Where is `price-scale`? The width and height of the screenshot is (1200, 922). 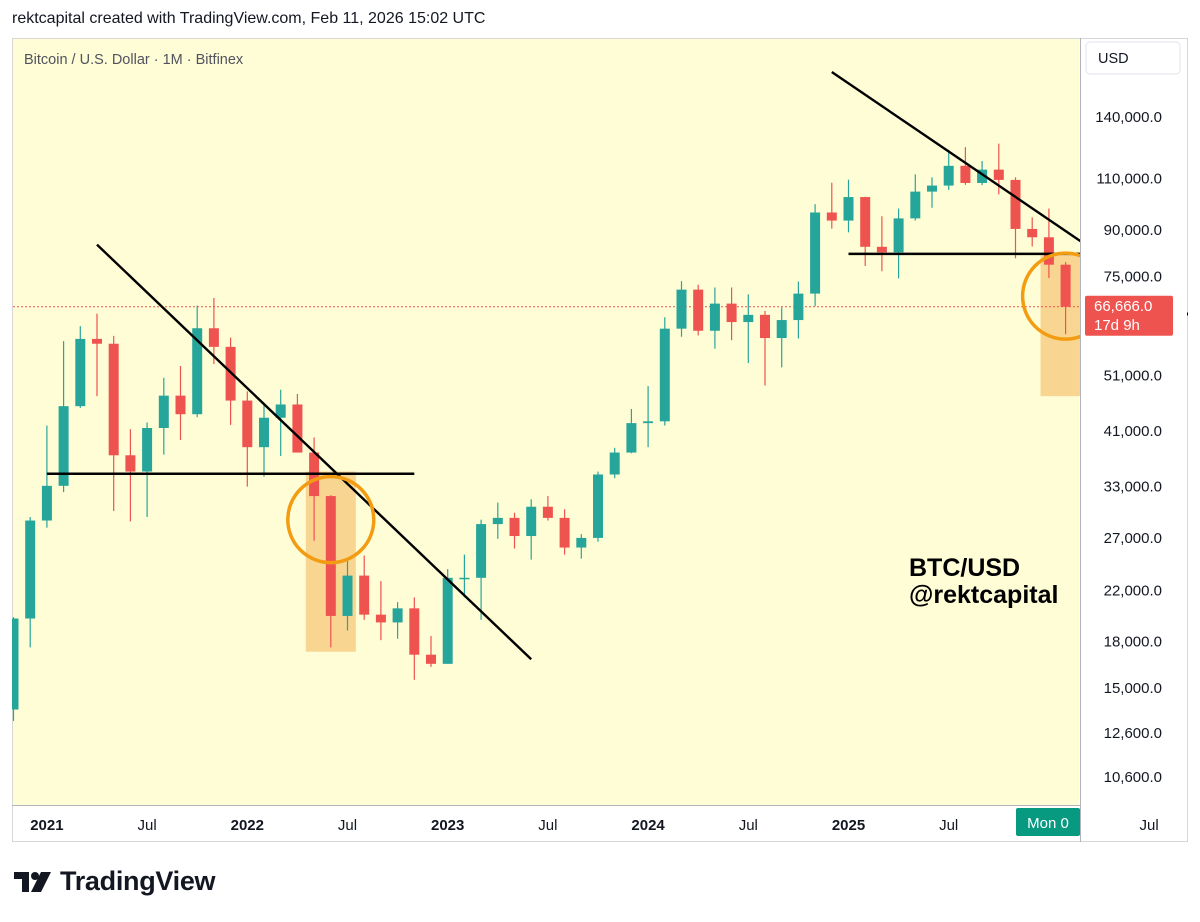 price-scale is located at coordinates (1134, 440).